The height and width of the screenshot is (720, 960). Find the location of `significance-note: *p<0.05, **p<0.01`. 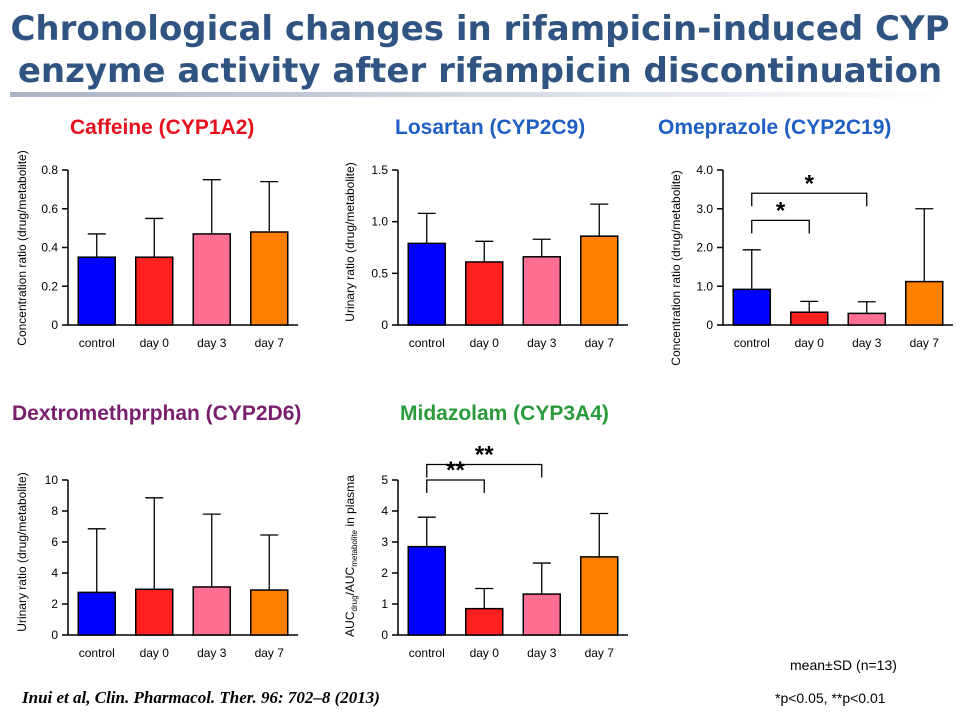

significance-note: *p<0.05, **p<0.01 is located at coordinates (830, 698).